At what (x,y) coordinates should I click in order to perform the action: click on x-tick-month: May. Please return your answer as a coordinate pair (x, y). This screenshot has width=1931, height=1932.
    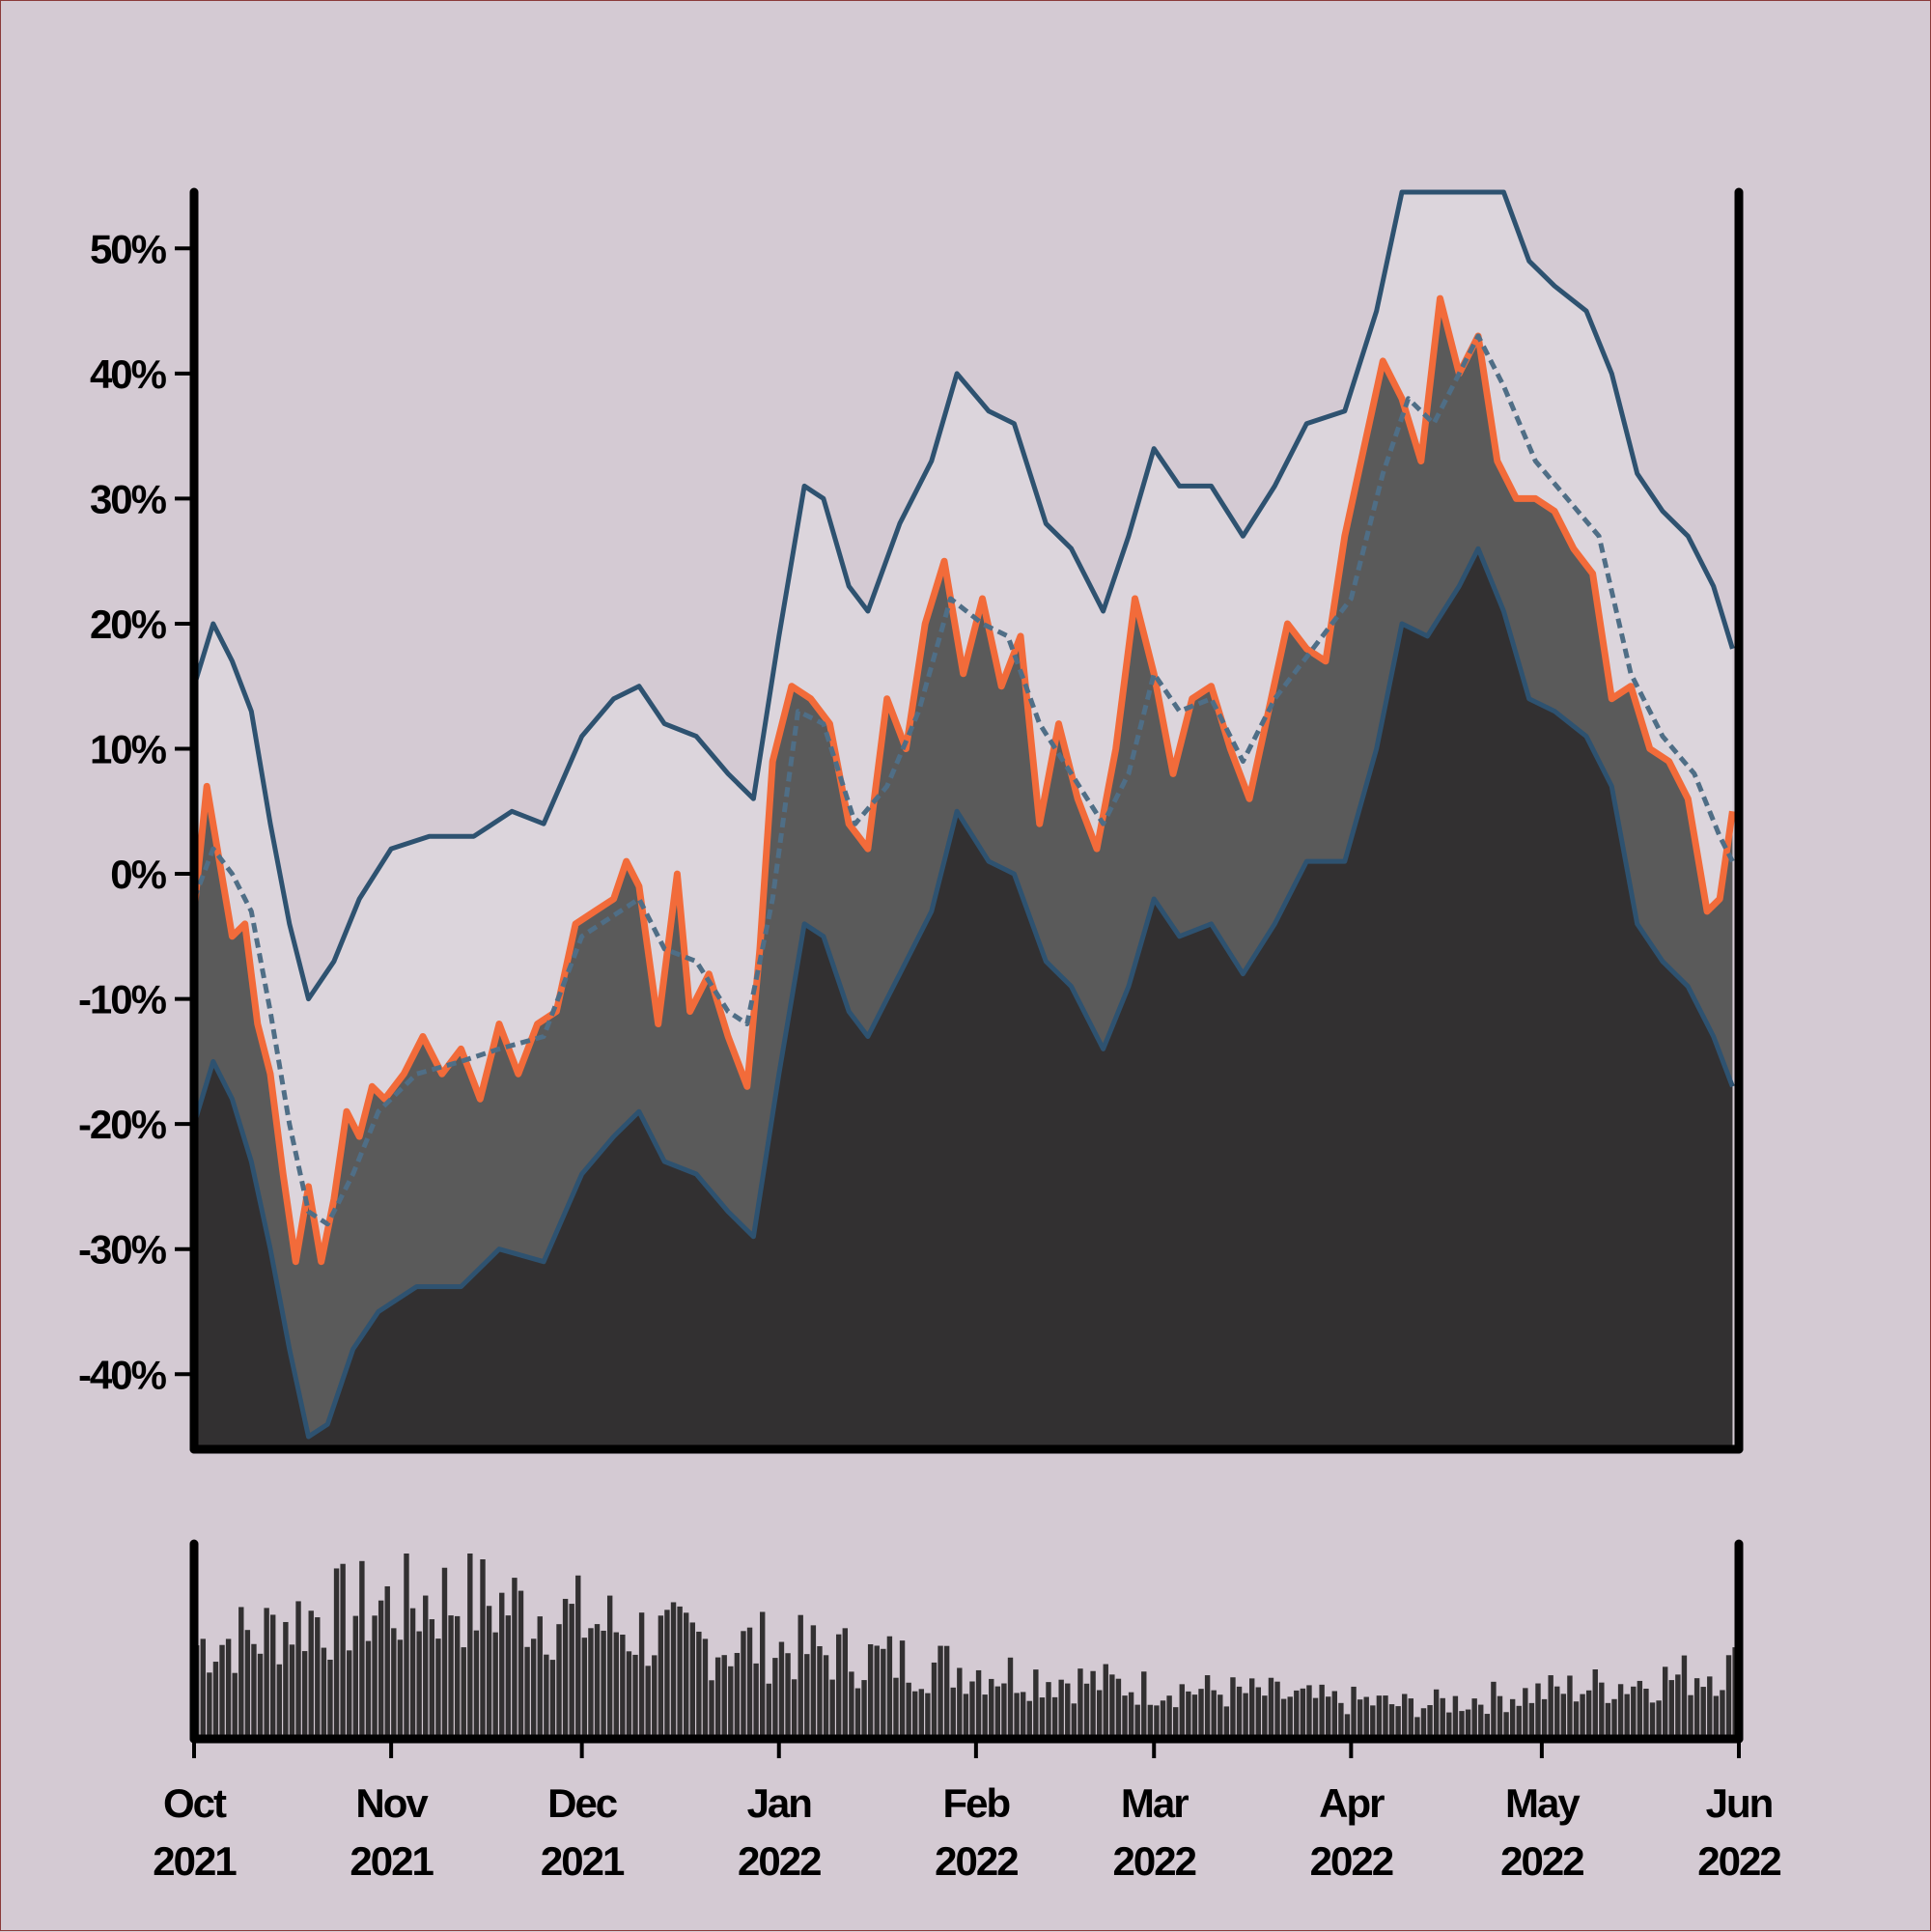
    Looking at the image, I should click on (1543, 1803).